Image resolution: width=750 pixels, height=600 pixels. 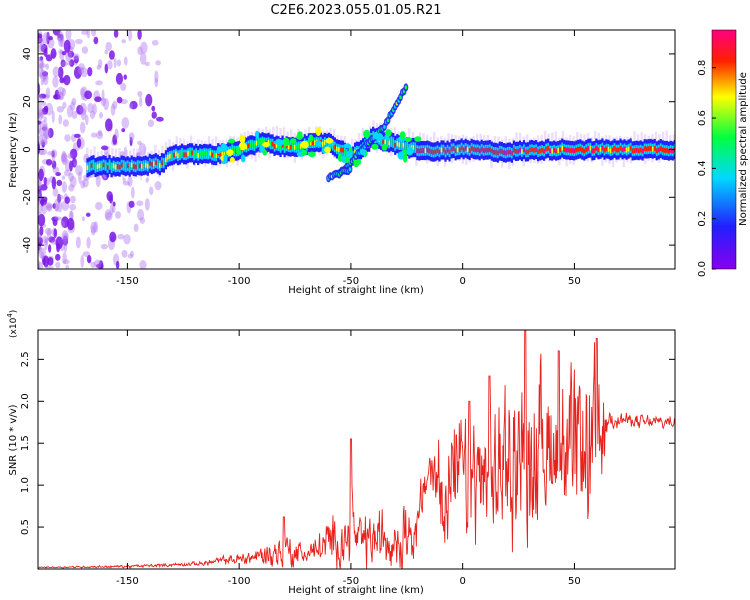 What do you see at coordinates (388, 120) in the screenshot?
I see `branch-core` at bounding box center [388, 120].